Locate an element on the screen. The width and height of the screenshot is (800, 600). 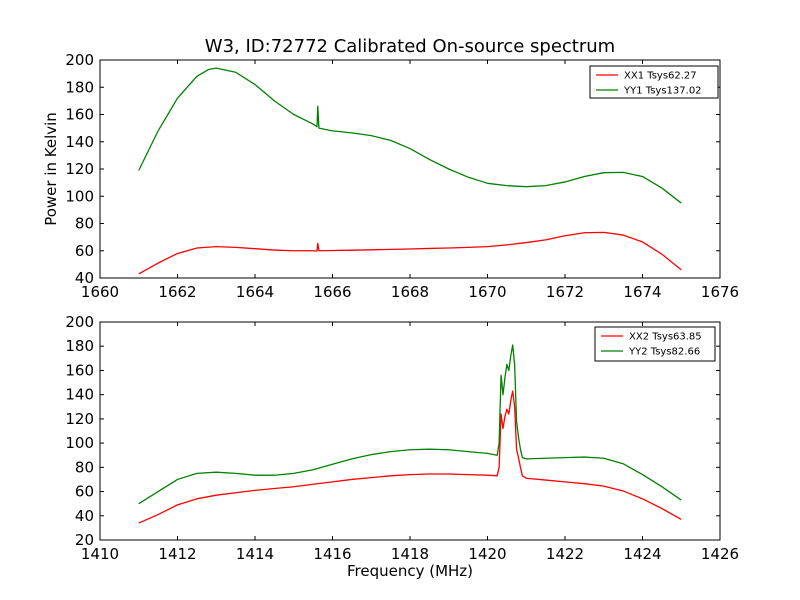
x-tick-label: 1666 is located at coordinates (332, 292).